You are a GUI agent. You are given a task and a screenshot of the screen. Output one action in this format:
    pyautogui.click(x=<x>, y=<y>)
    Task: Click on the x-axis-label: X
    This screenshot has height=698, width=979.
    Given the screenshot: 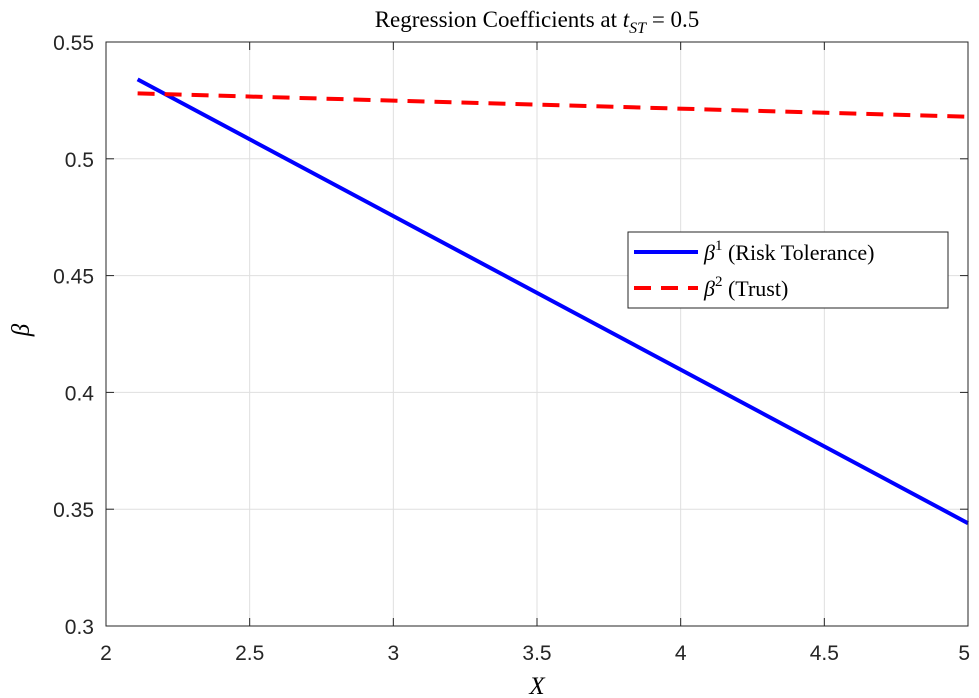 What is the action you would take?
    pyautogui.click(x=537, y=685)
    